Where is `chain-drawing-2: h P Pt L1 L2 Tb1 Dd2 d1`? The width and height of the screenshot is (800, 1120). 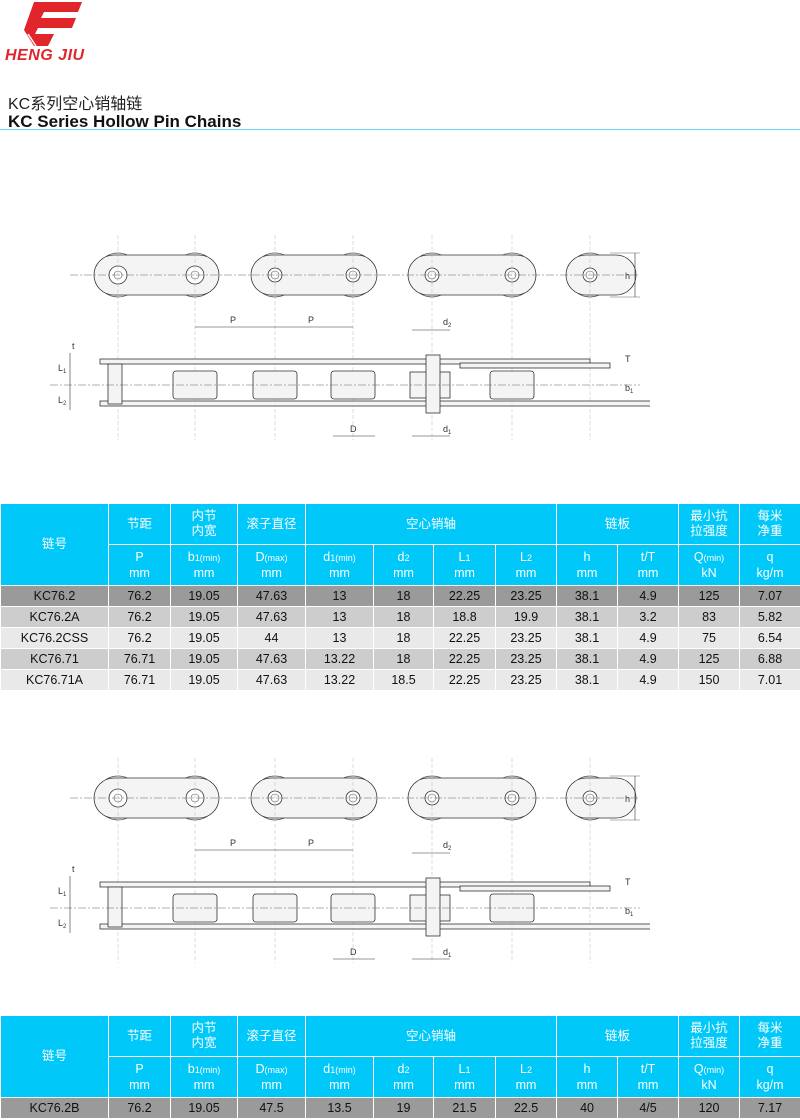
chain-drawing-2: h P Pt L1 L2 Tb1 Dd2 d1 is located at coordinates (350, 860).